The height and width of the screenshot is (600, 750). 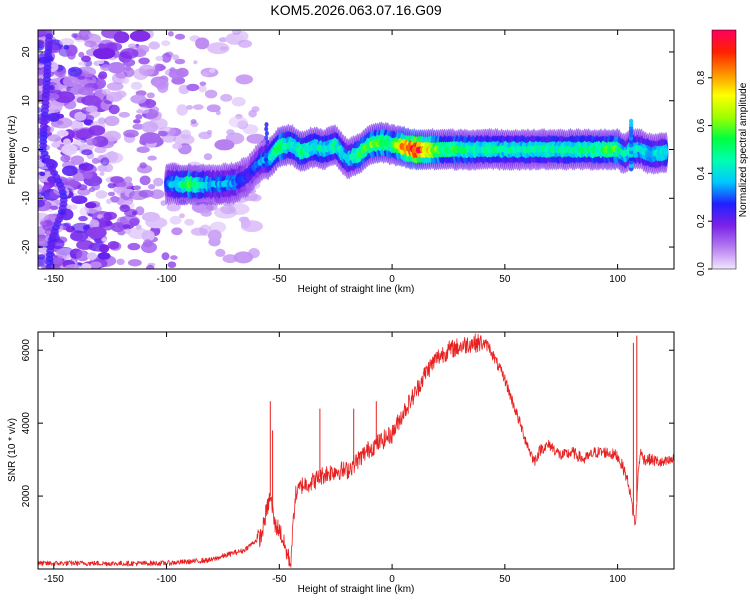 What do you see at coordinates (724, 149) in the screenshot?
I see `colorbar-gradient` at bounding box center [724, 149].